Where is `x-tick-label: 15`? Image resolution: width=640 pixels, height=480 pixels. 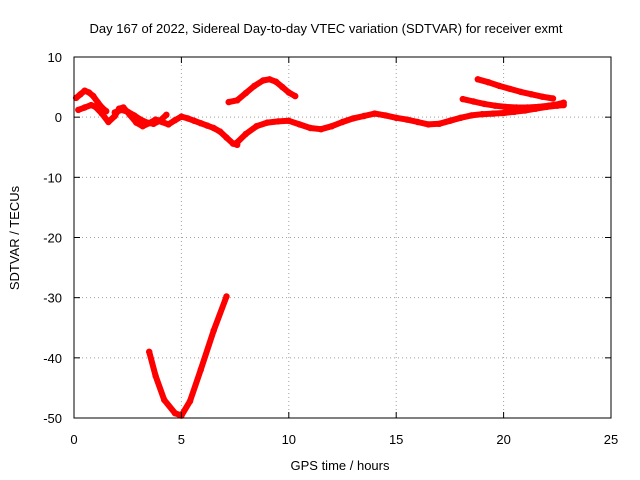 x-tick-label: 15 is located at coordinates (396, 439).